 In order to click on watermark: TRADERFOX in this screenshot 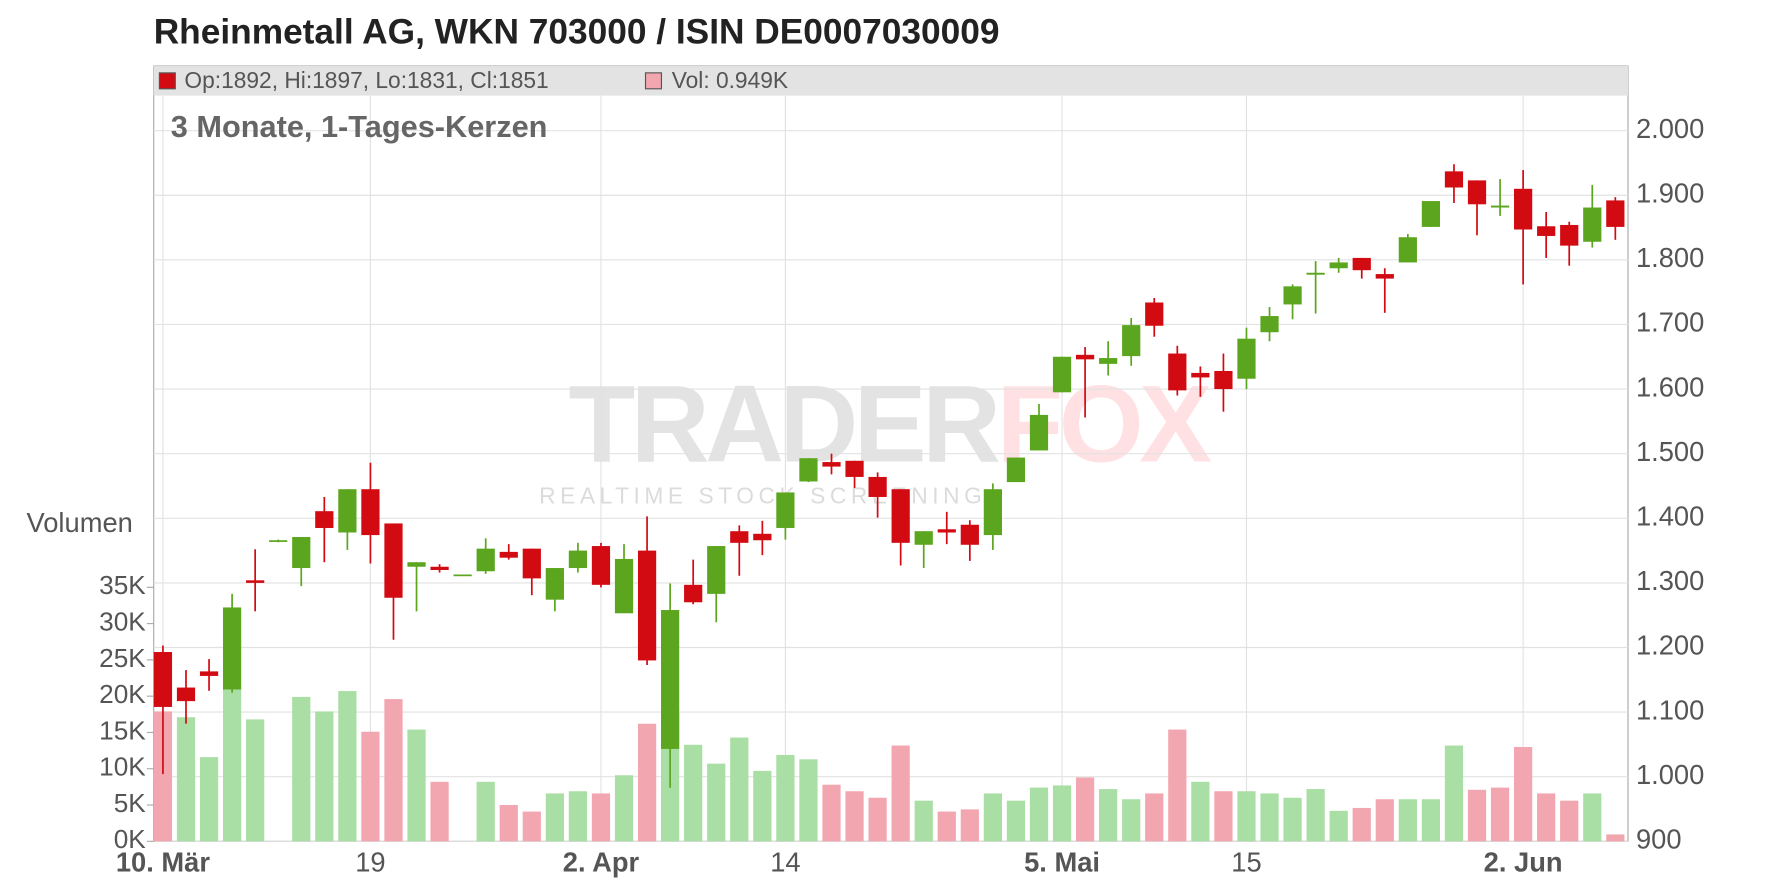, I will do `click(890, 424)`.